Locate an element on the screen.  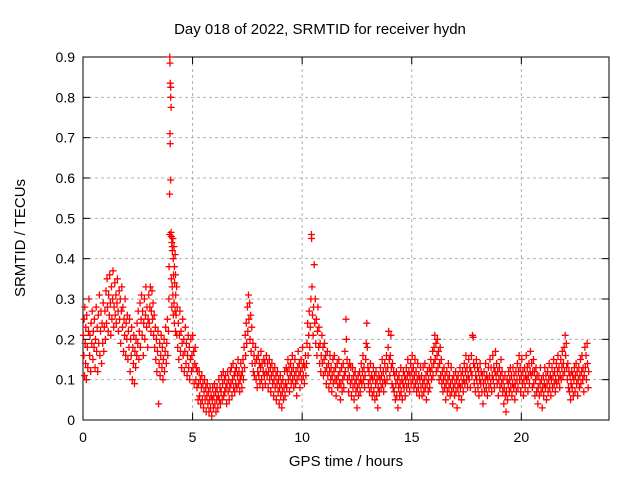
x-tick-label: 5 is located at coordinates (193, 437).